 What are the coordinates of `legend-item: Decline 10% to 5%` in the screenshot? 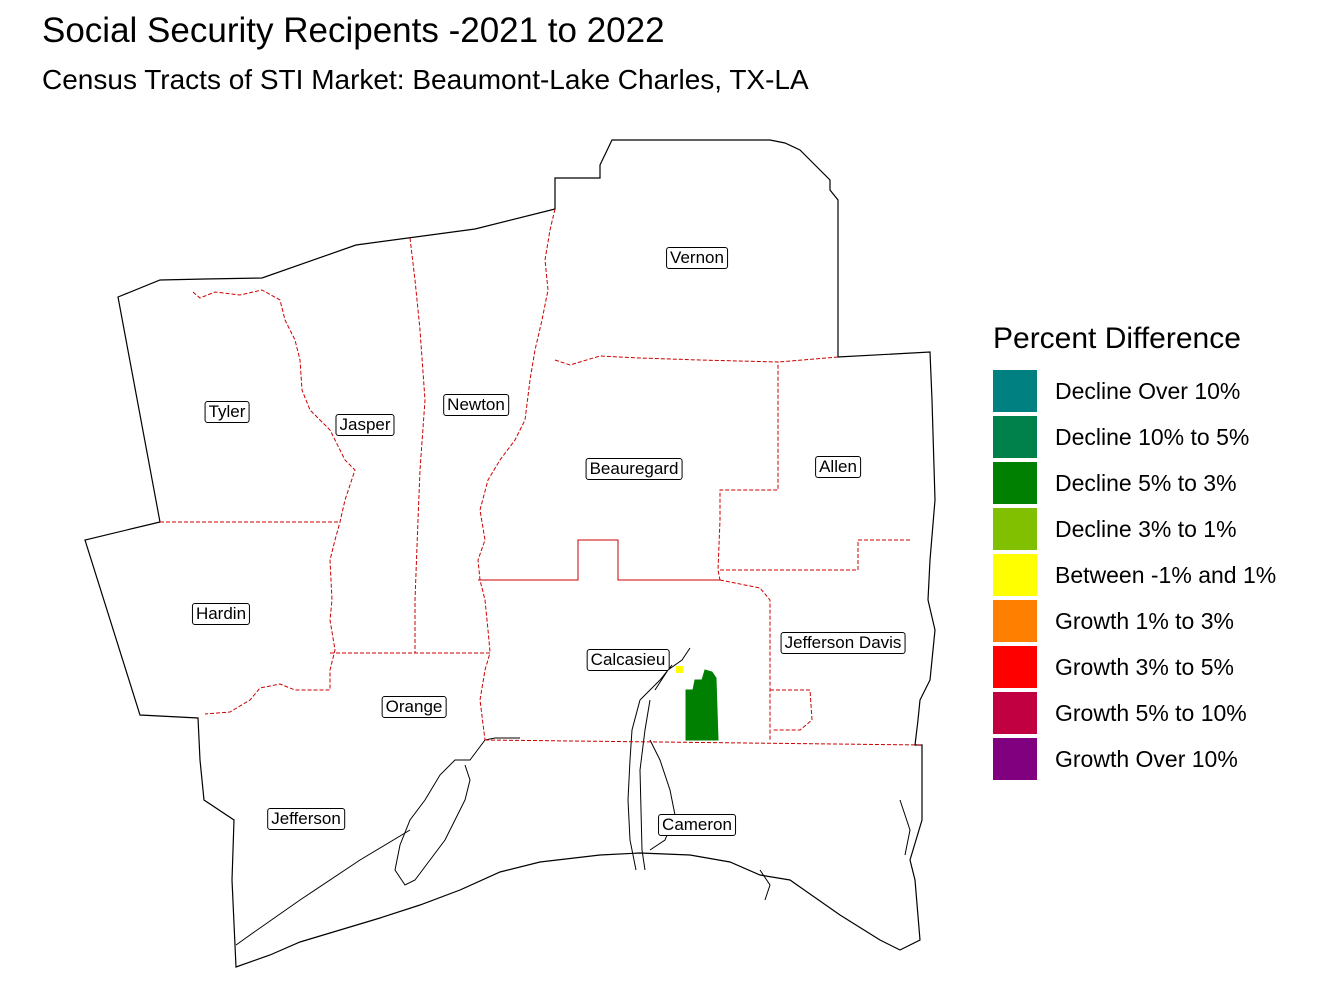 It's located at (1158, 437).